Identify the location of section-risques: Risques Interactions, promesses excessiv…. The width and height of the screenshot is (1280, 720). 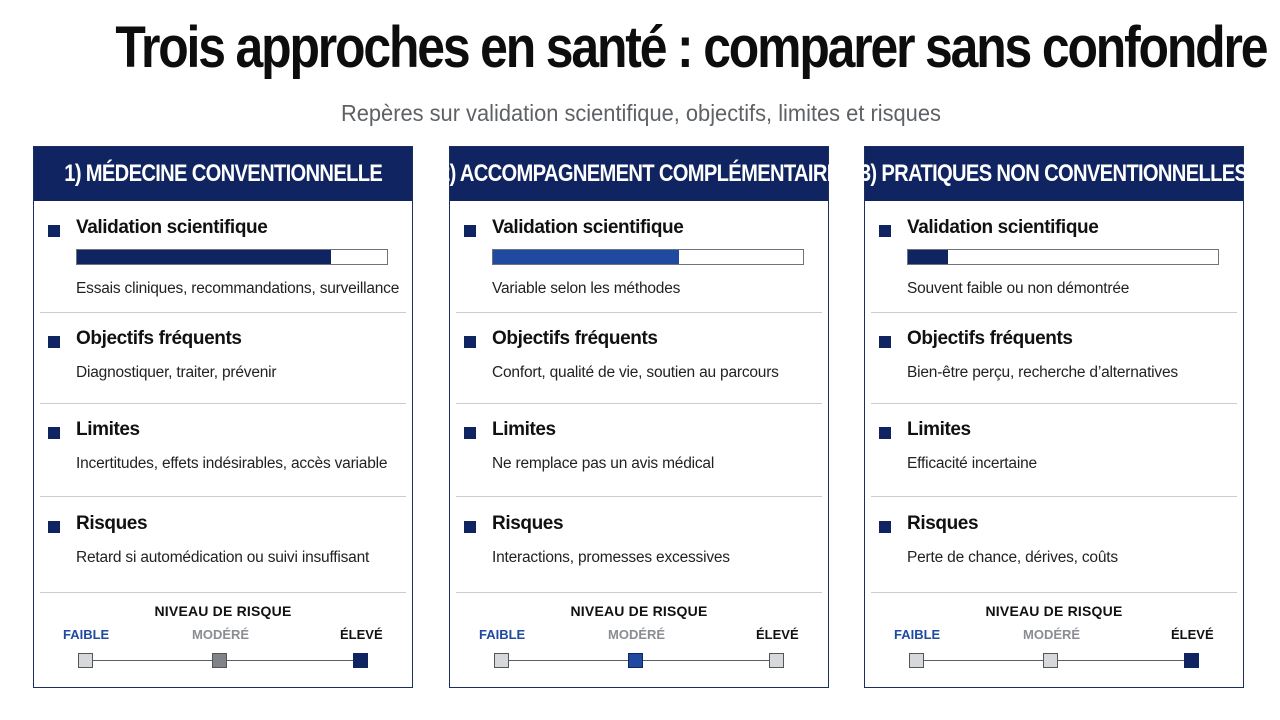
(639, 545).